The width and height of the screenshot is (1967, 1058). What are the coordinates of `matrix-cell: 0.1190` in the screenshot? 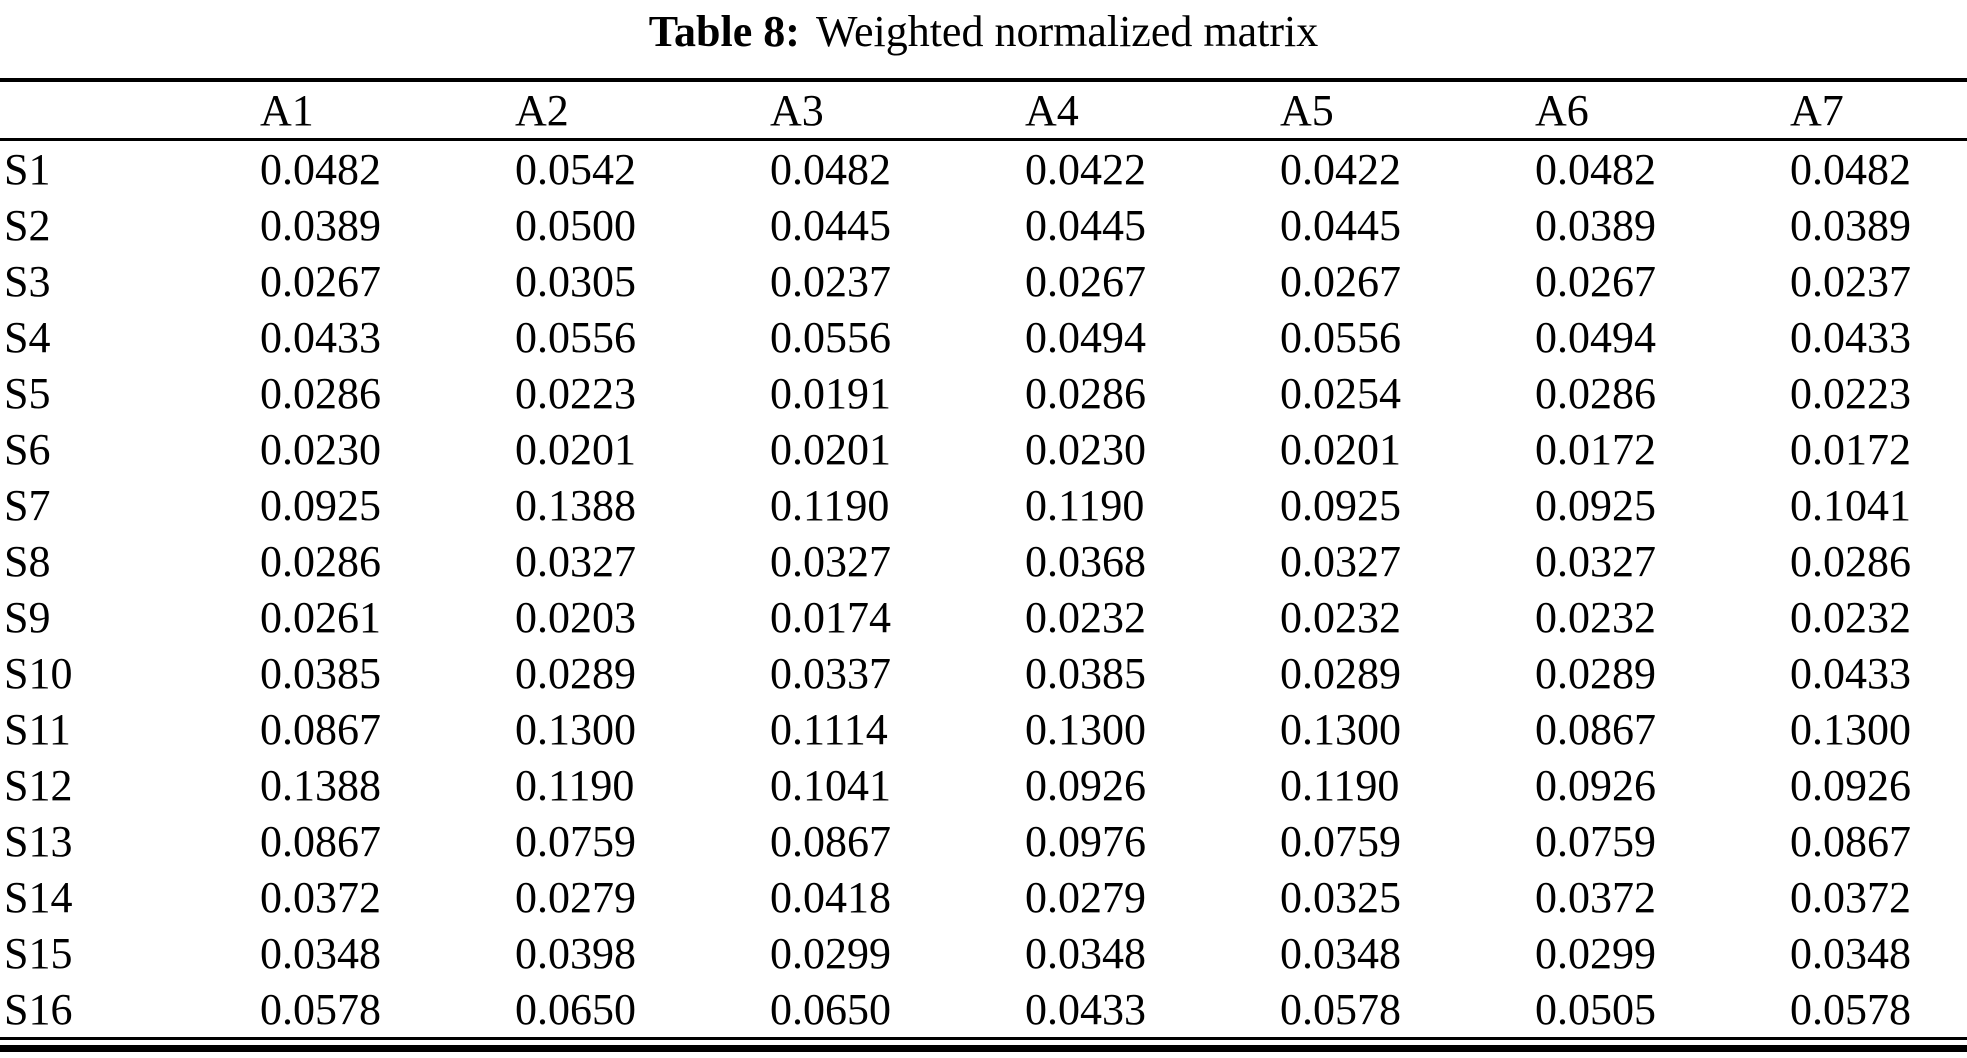 It's located at (830, 505).